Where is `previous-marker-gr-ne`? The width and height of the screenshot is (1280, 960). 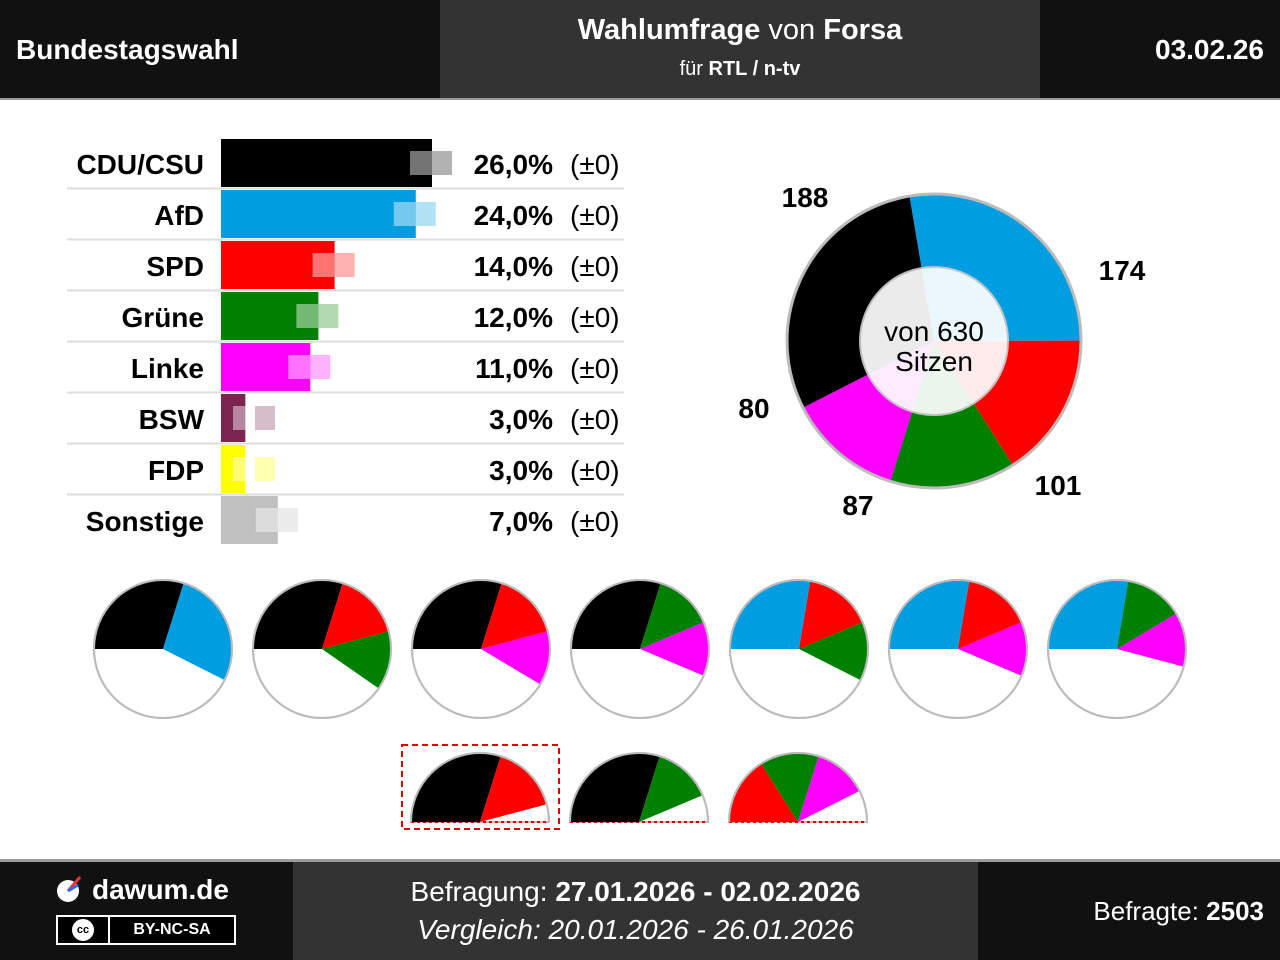
previous-marker-gr-ne is located at coordinates (307, 316).